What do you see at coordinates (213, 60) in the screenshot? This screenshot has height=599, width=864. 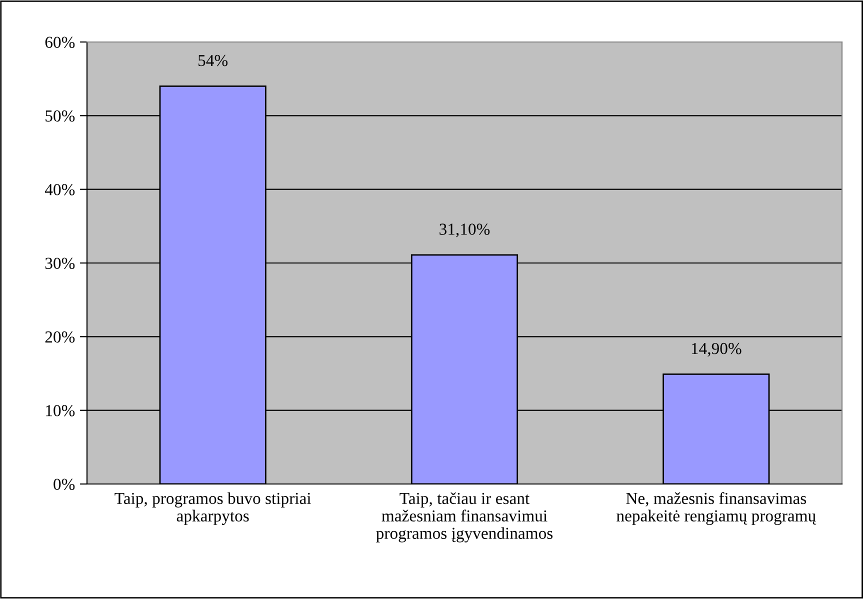 I see `data-label: 54%` at bounding box center [213, 60].